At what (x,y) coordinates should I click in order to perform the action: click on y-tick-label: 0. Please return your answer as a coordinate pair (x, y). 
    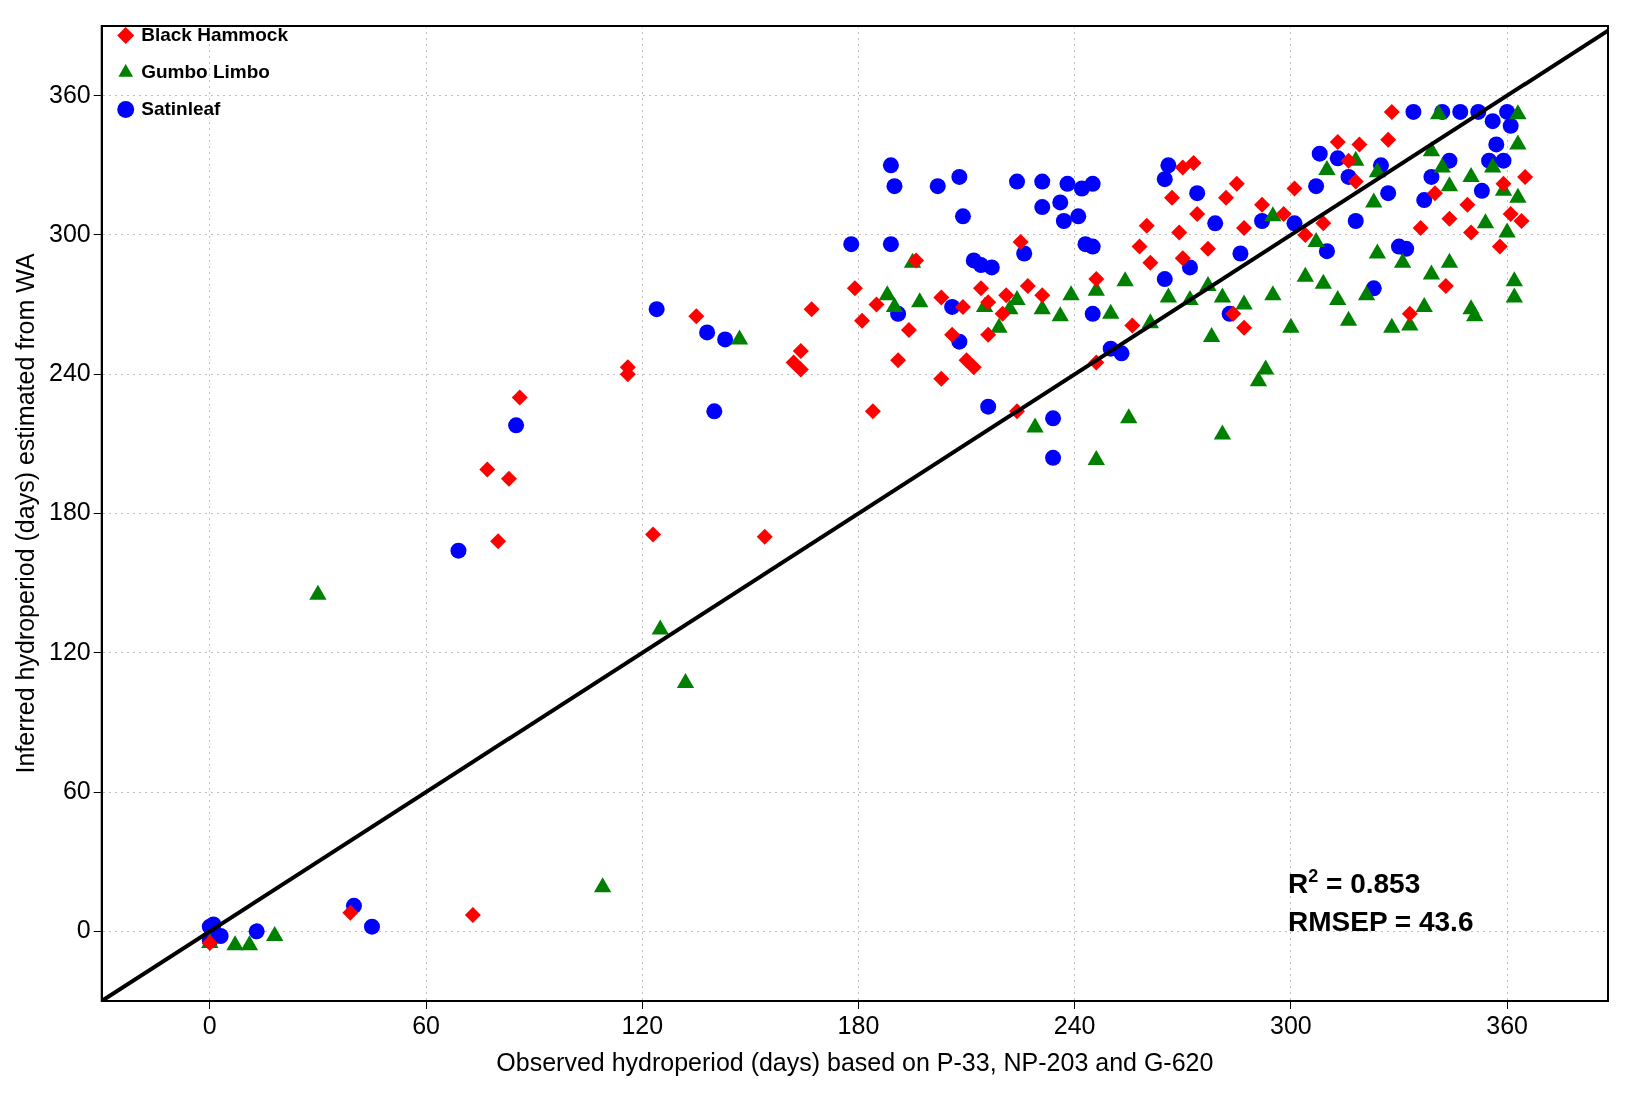
    Looking at the image, I should click on (83, 929).